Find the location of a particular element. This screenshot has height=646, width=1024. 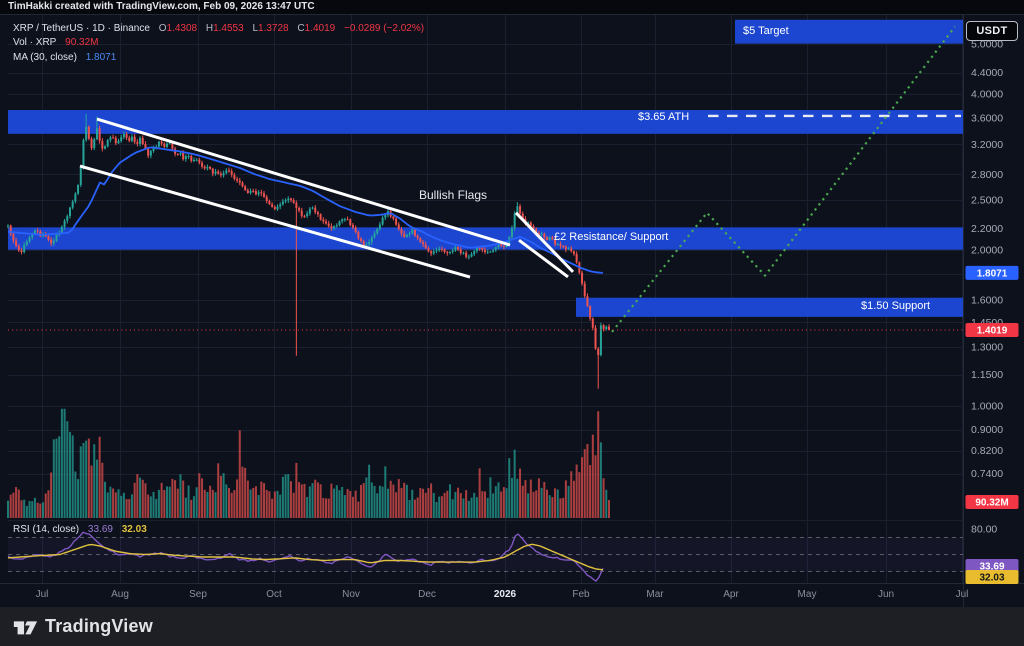

svg-text: 1.4019 is located at coordinates (992, 330).